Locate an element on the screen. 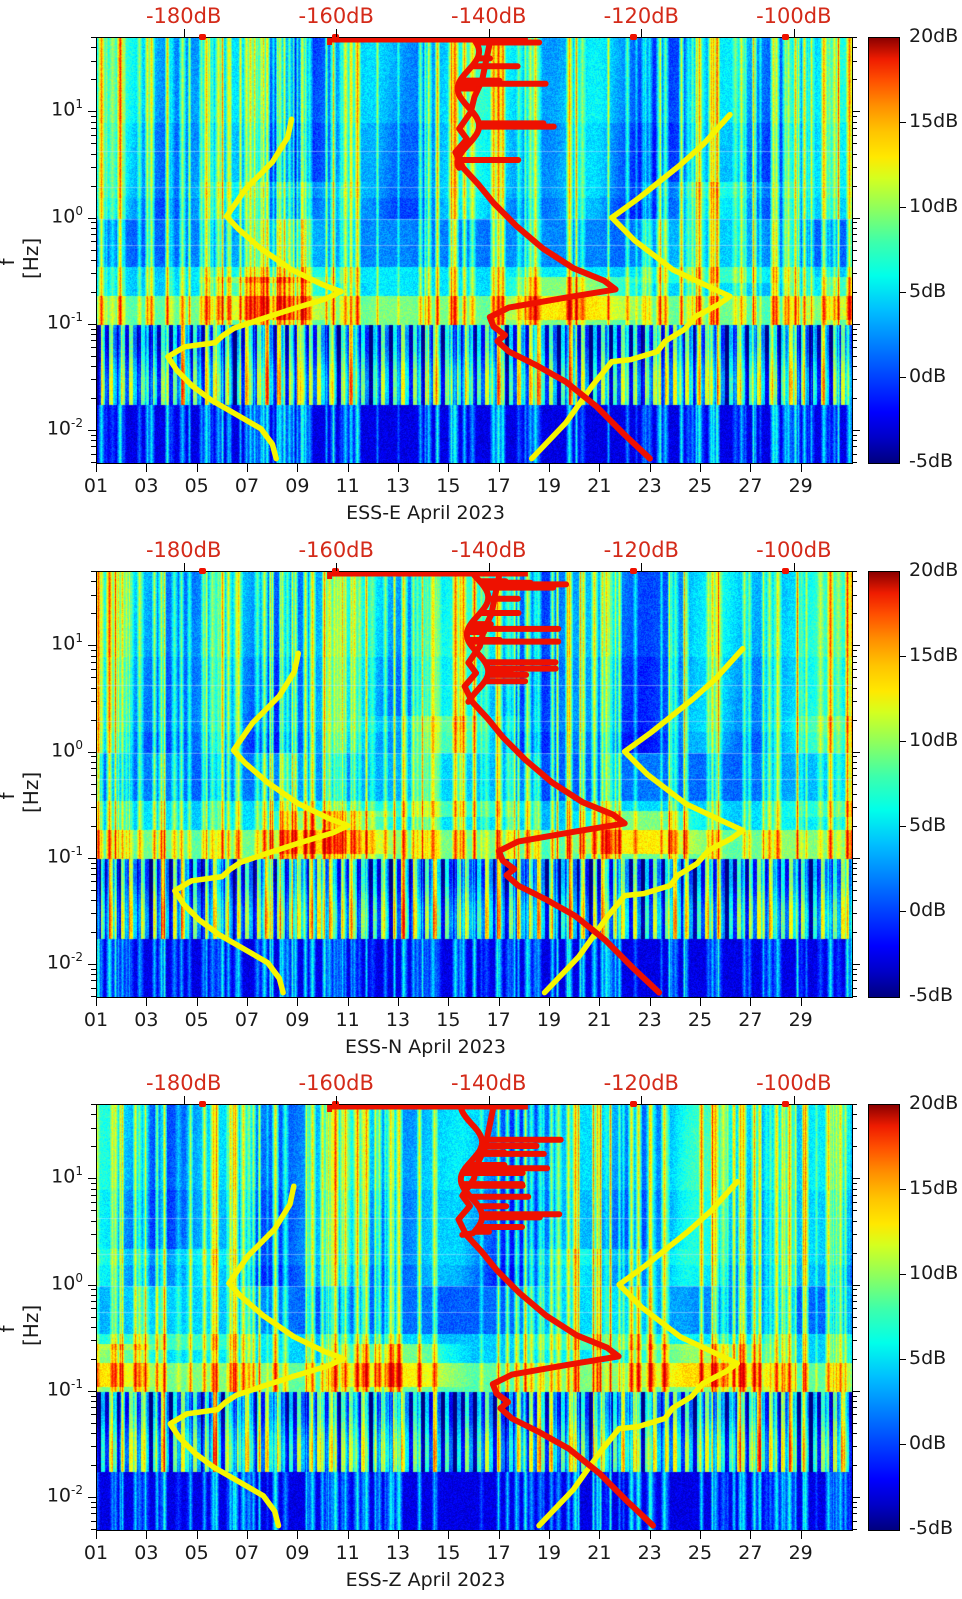  x-axis-label-day-05: 05 is located at coordinates (196, 1553).